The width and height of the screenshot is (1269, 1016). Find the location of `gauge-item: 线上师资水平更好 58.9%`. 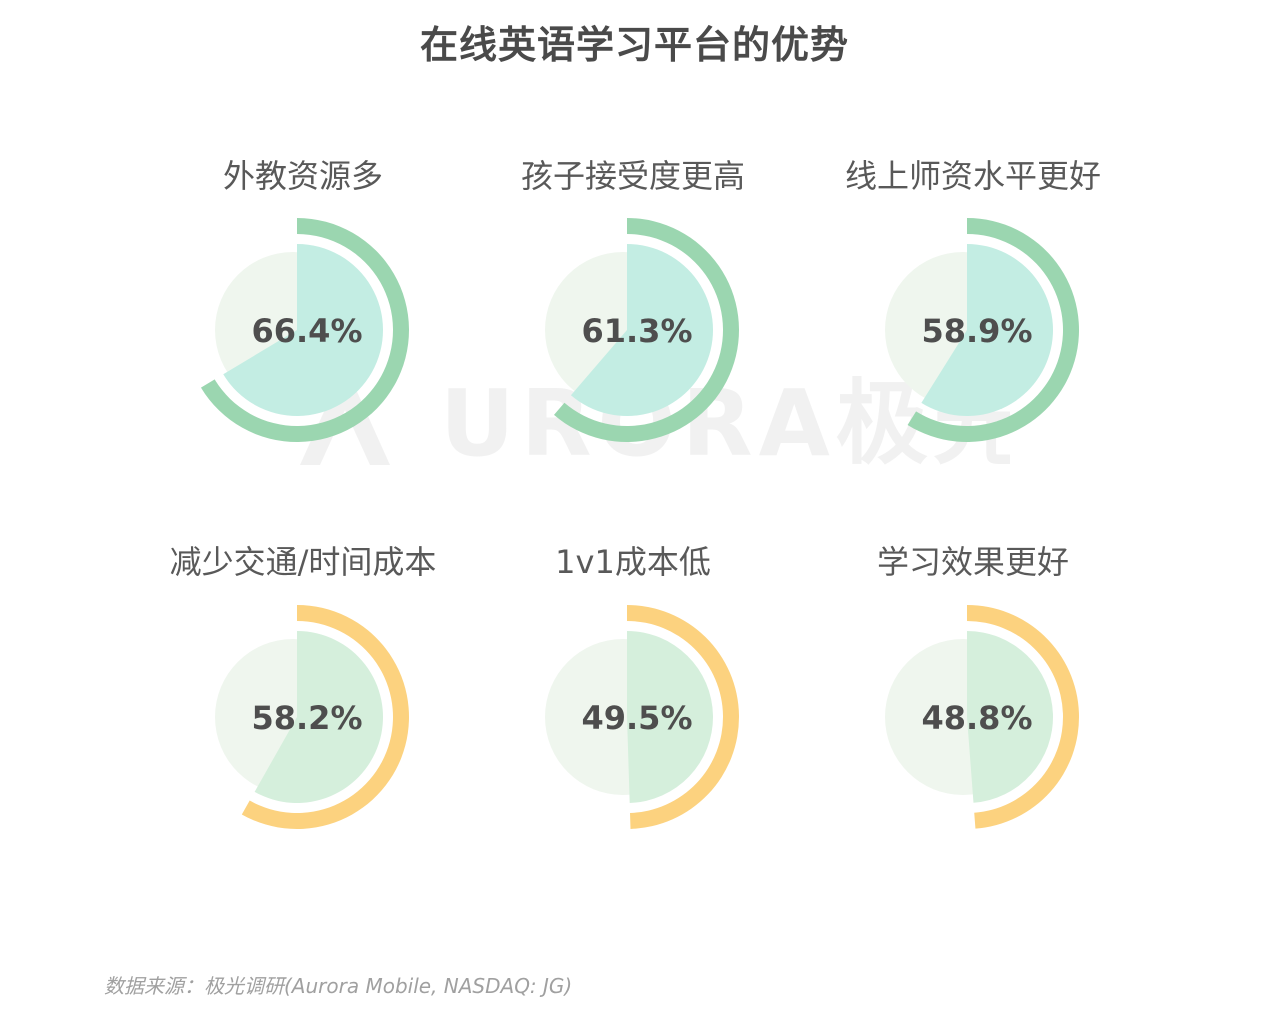

gauge-item: 线上师资水平更好 58.9% is located at coordinates (973, 299).